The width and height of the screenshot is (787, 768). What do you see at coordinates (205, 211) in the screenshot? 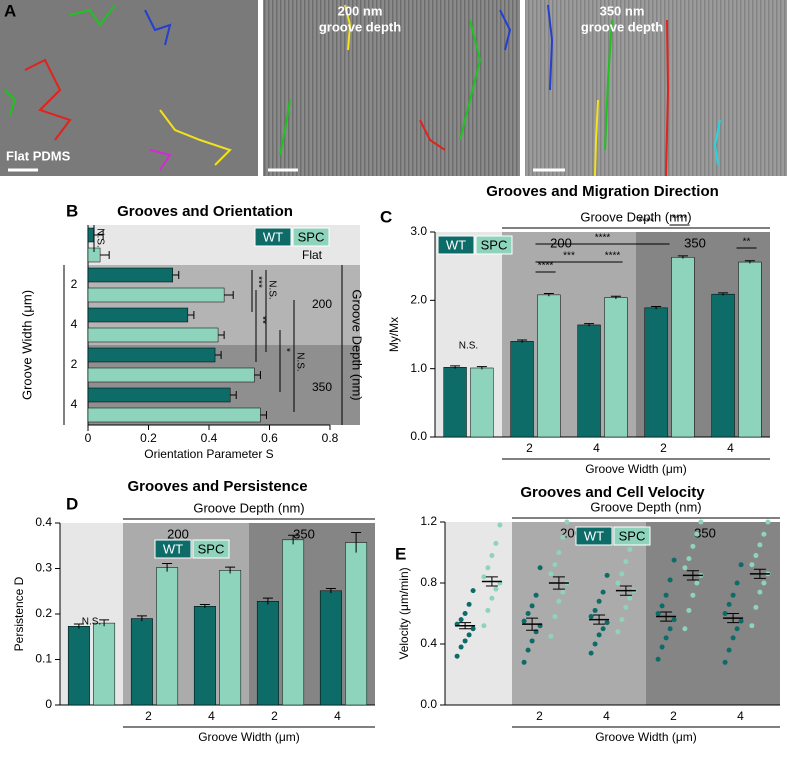
I see `chart-title: Grooves and Orientation` at bounding box center [205, 211].